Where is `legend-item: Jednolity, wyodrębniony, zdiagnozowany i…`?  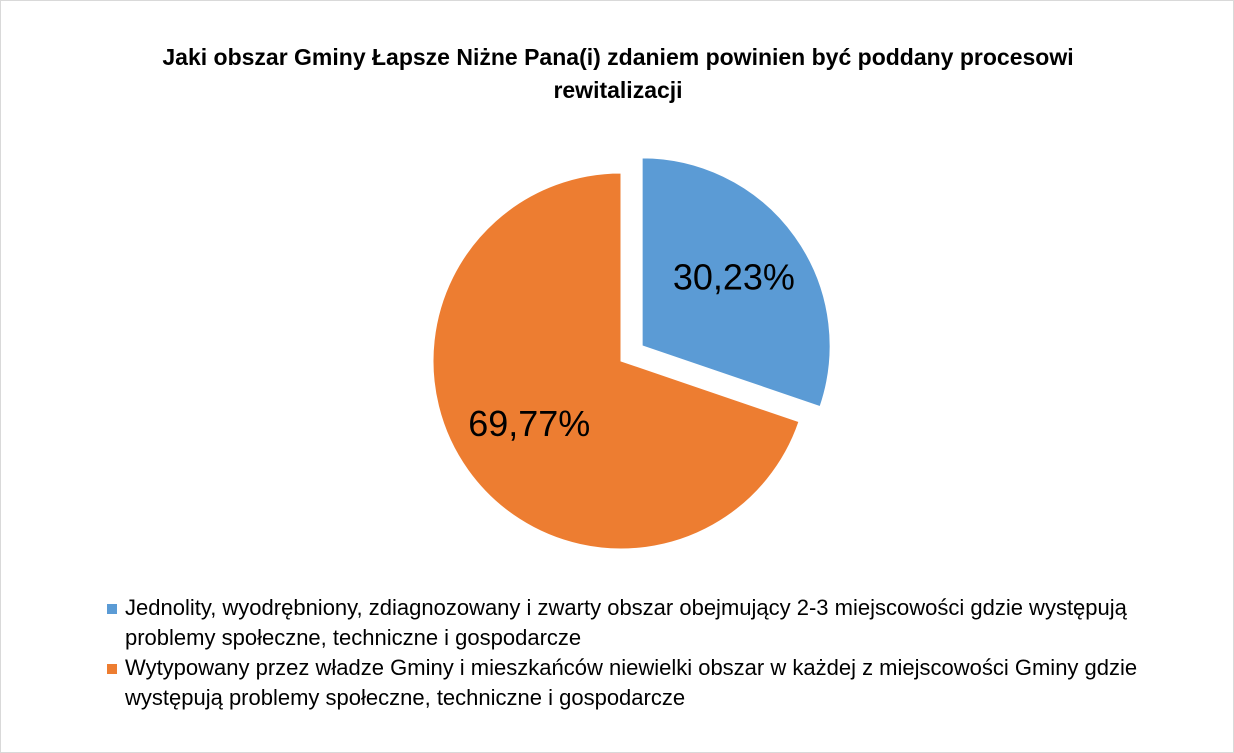
legend-item: Jednolity, wyodrębniony, zdiagnozowany i… is located at coordinates (645, 623).